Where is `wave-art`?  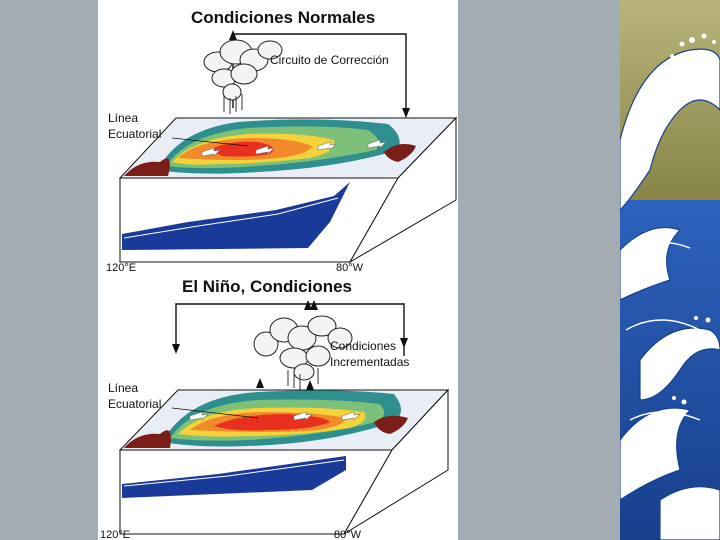
wave-art is located at coordinates (670, 270).